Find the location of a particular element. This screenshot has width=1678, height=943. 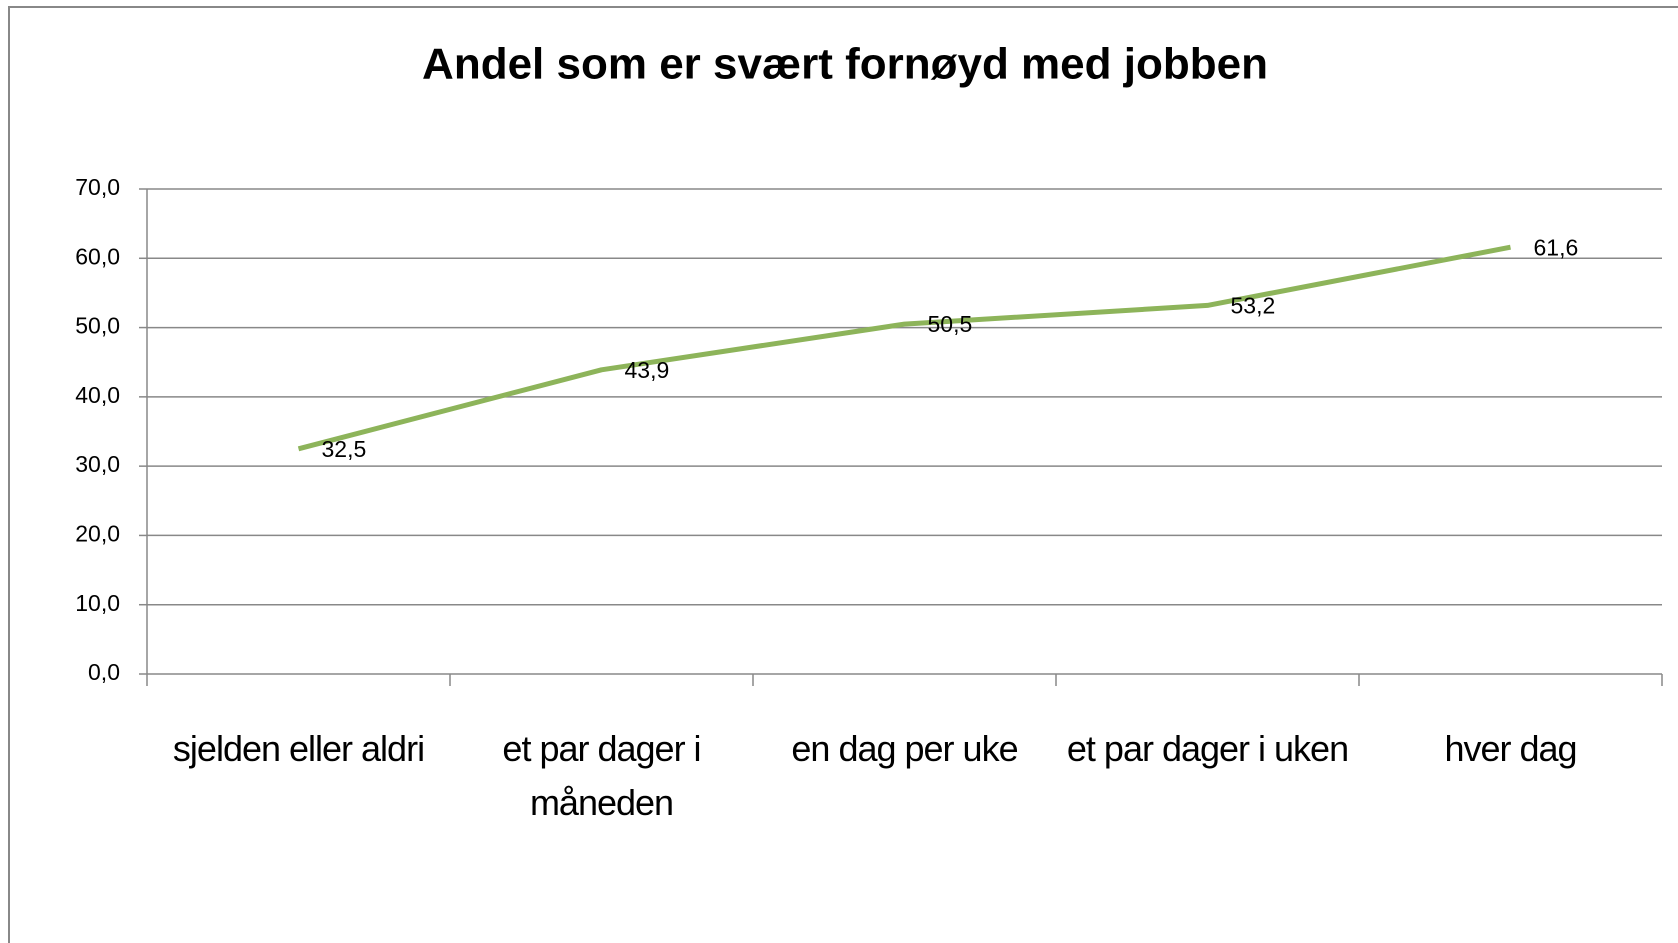

data-label: 50,5 is located at coordinates (950, 324).